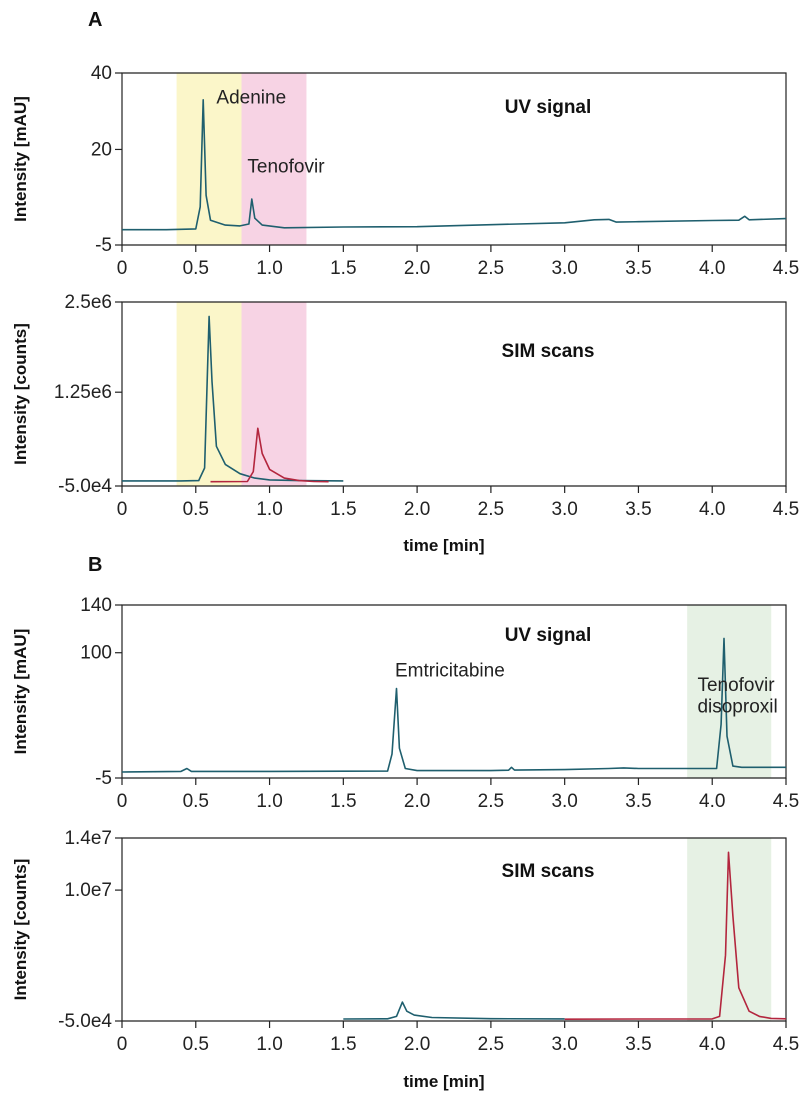 This screenshot has width=804, height=1095. Describe the element at coordinates (88, 890) in the screenshot. I see `y-tick-label: 1.0e7` at that location.